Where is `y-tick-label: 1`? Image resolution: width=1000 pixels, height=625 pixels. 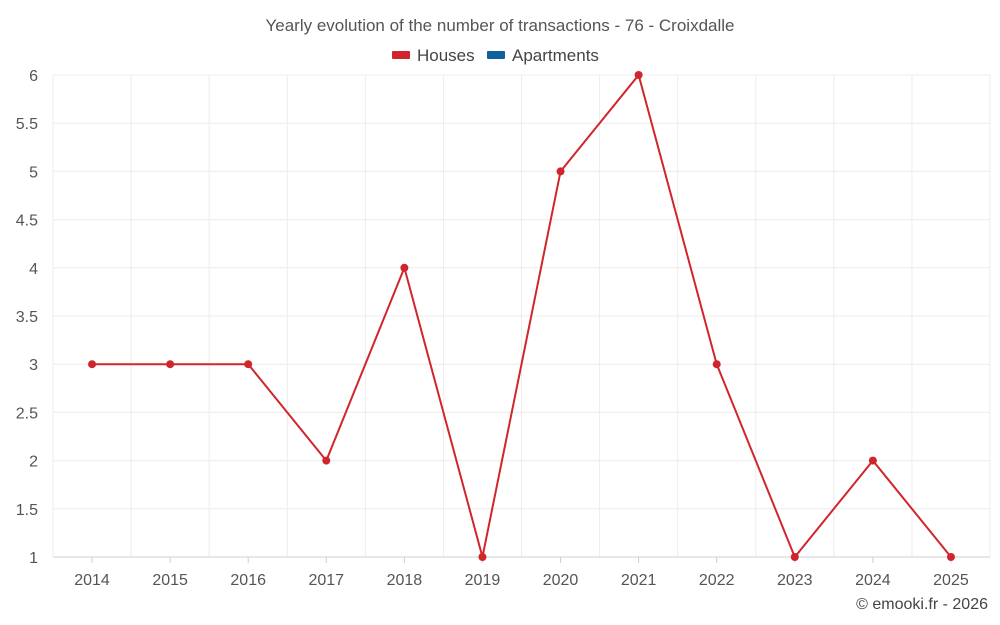 y-tick-label: 1 is located at coordinates (33, 558).